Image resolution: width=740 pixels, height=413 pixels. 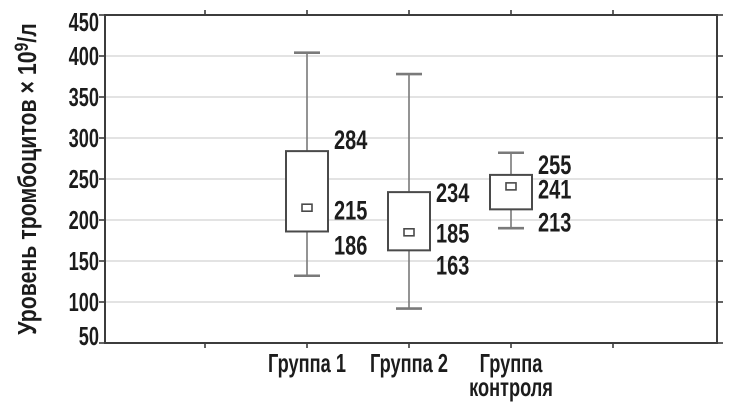 What do you see at coordinates (84, 56) in the screenshot?
I see `y-tick-label: 400` at bounding box center [84, 56].